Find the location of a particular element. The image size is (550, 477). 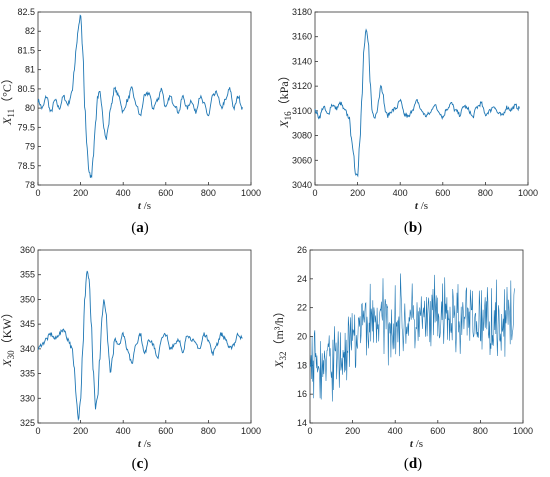

y-tick-label: 82 is located at coordinates (30, 31).